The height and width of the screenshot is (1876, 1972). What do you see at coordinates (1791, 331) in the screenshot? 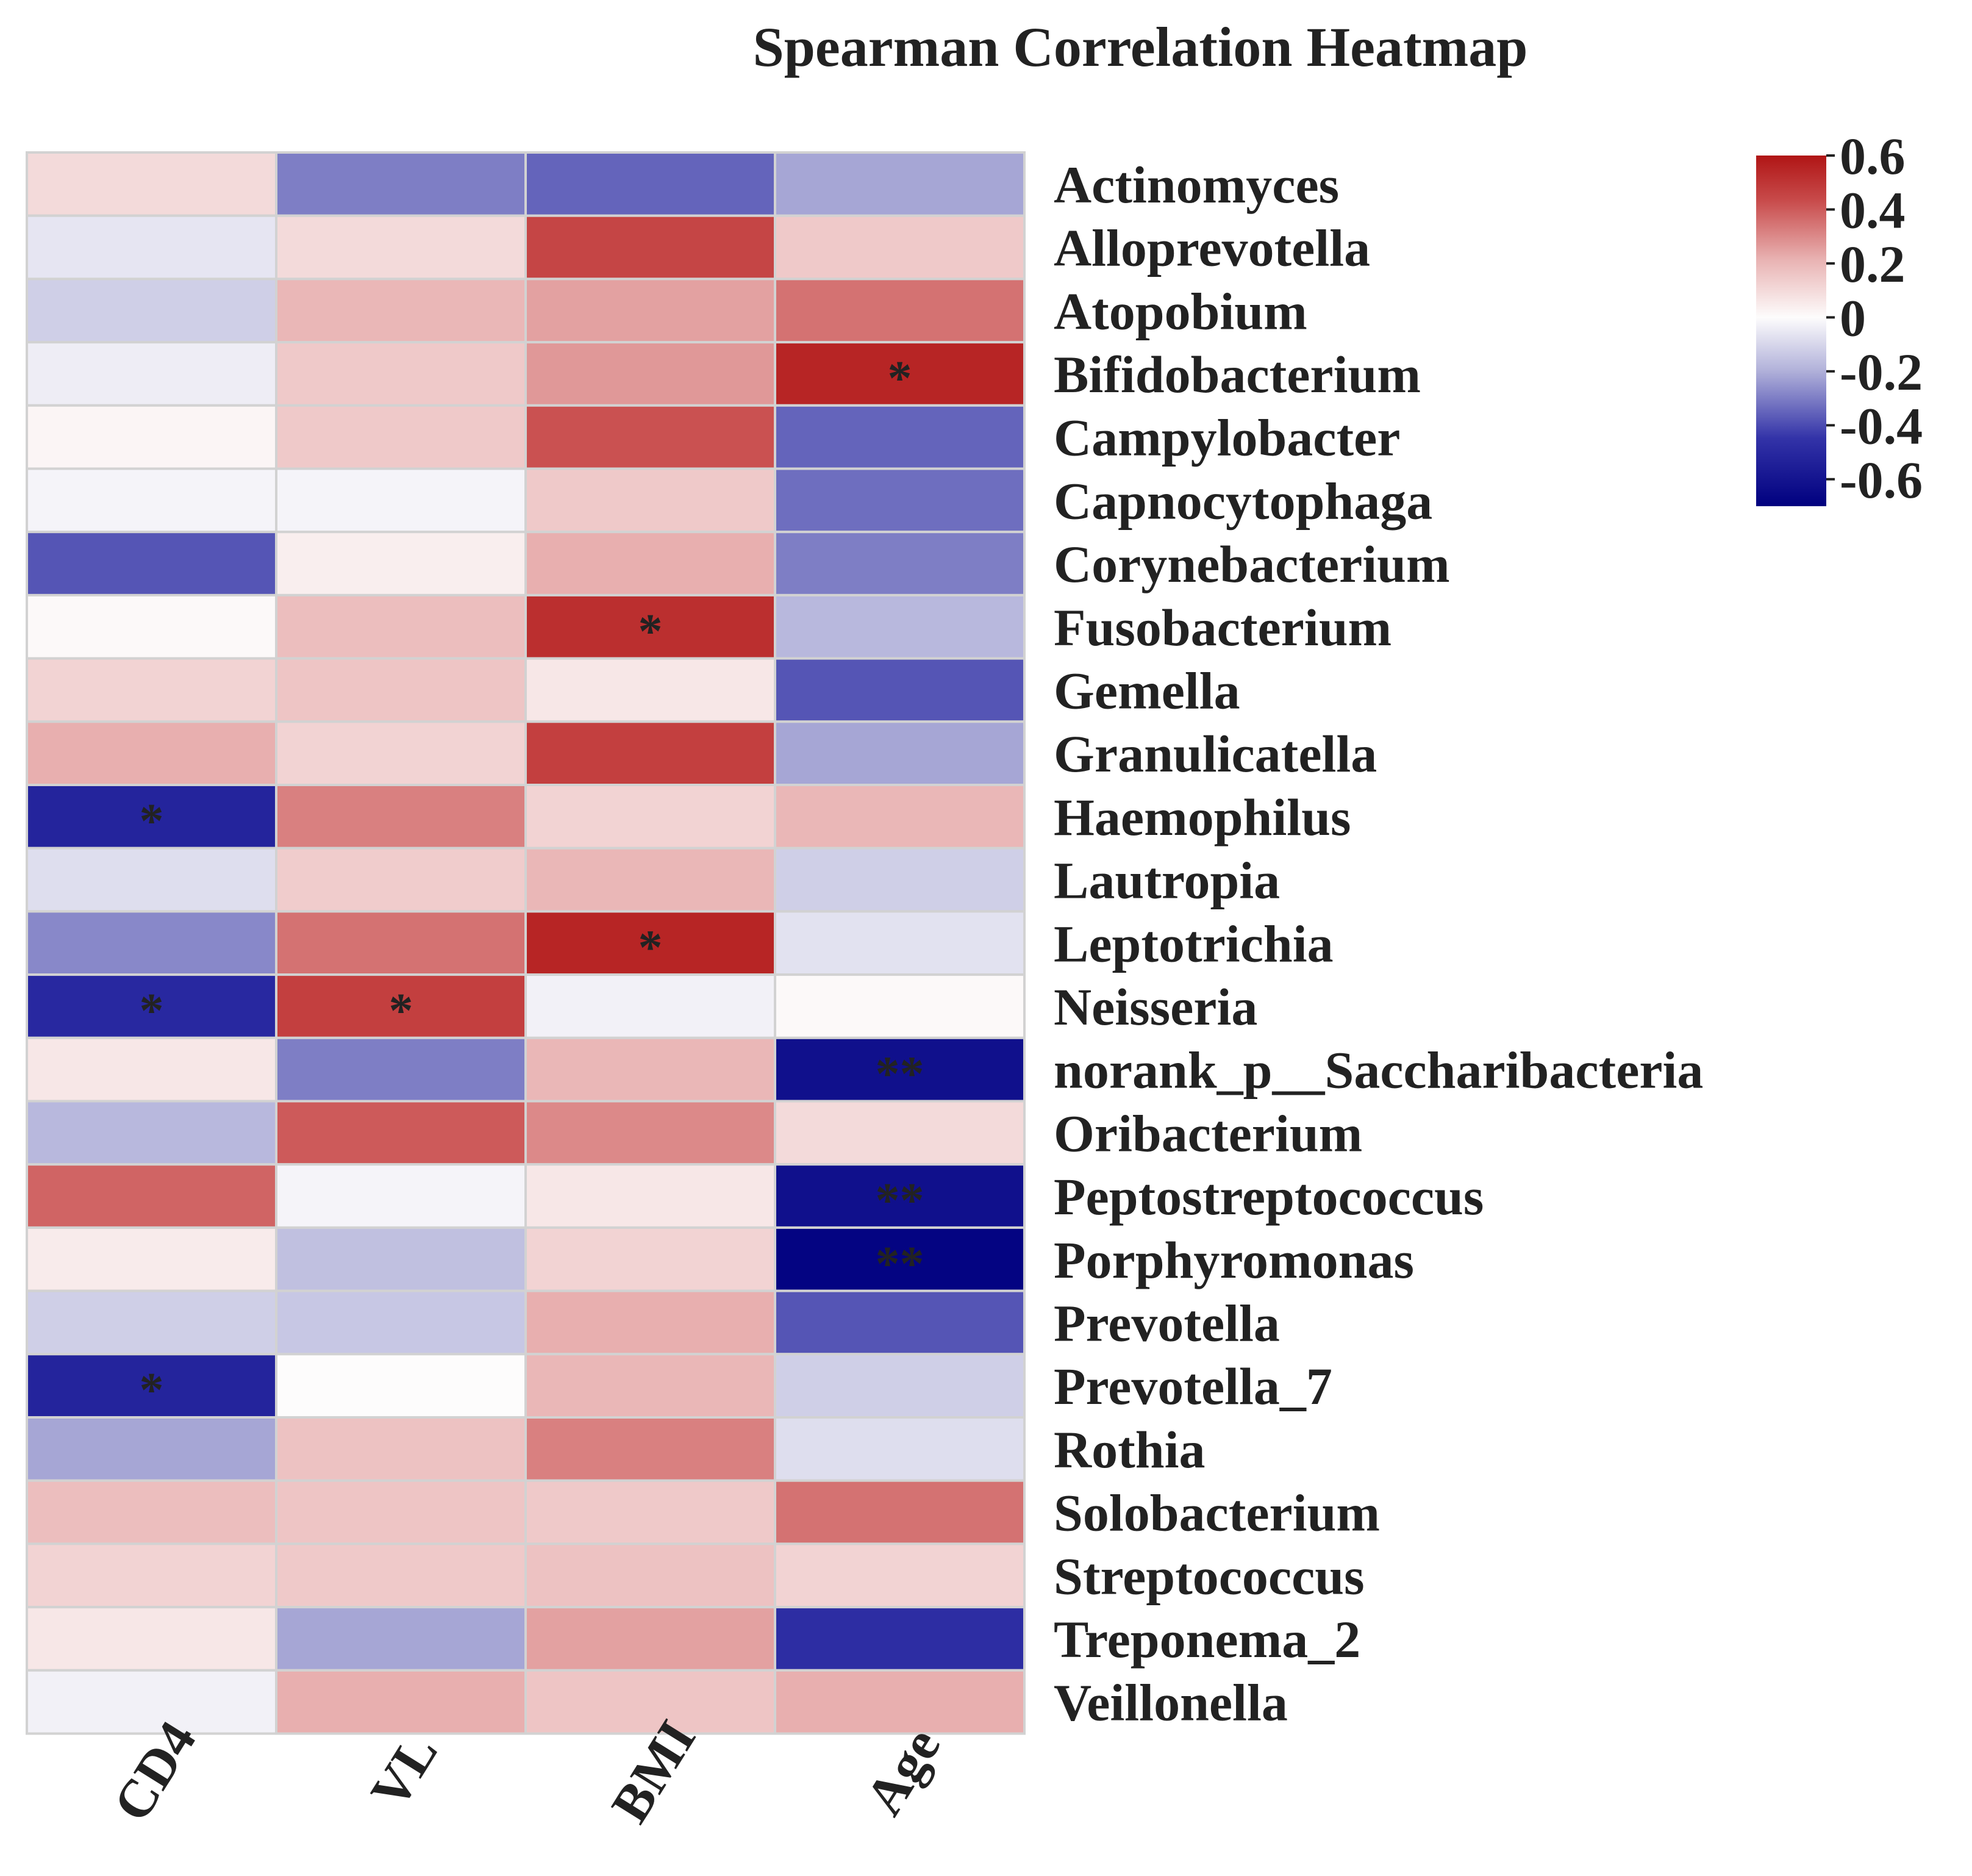
I see `colorbar-gradient` at bounding box center [1791, 331].